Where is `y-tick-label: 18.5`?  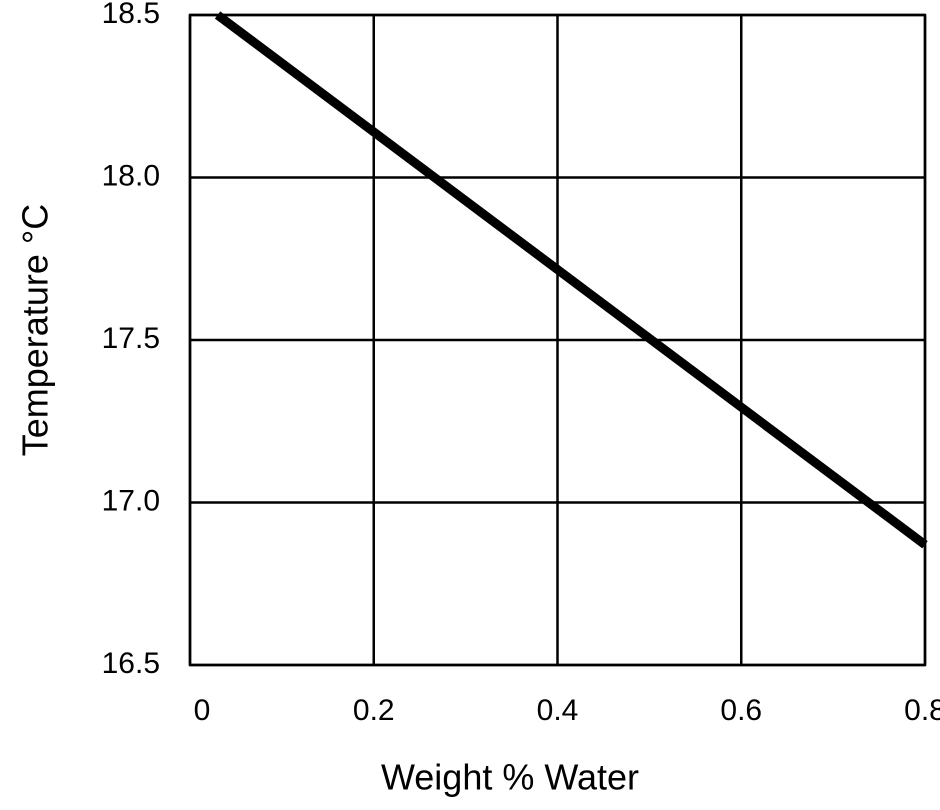
y-tick-label: 18.5 is located at coordinates (131, 15).